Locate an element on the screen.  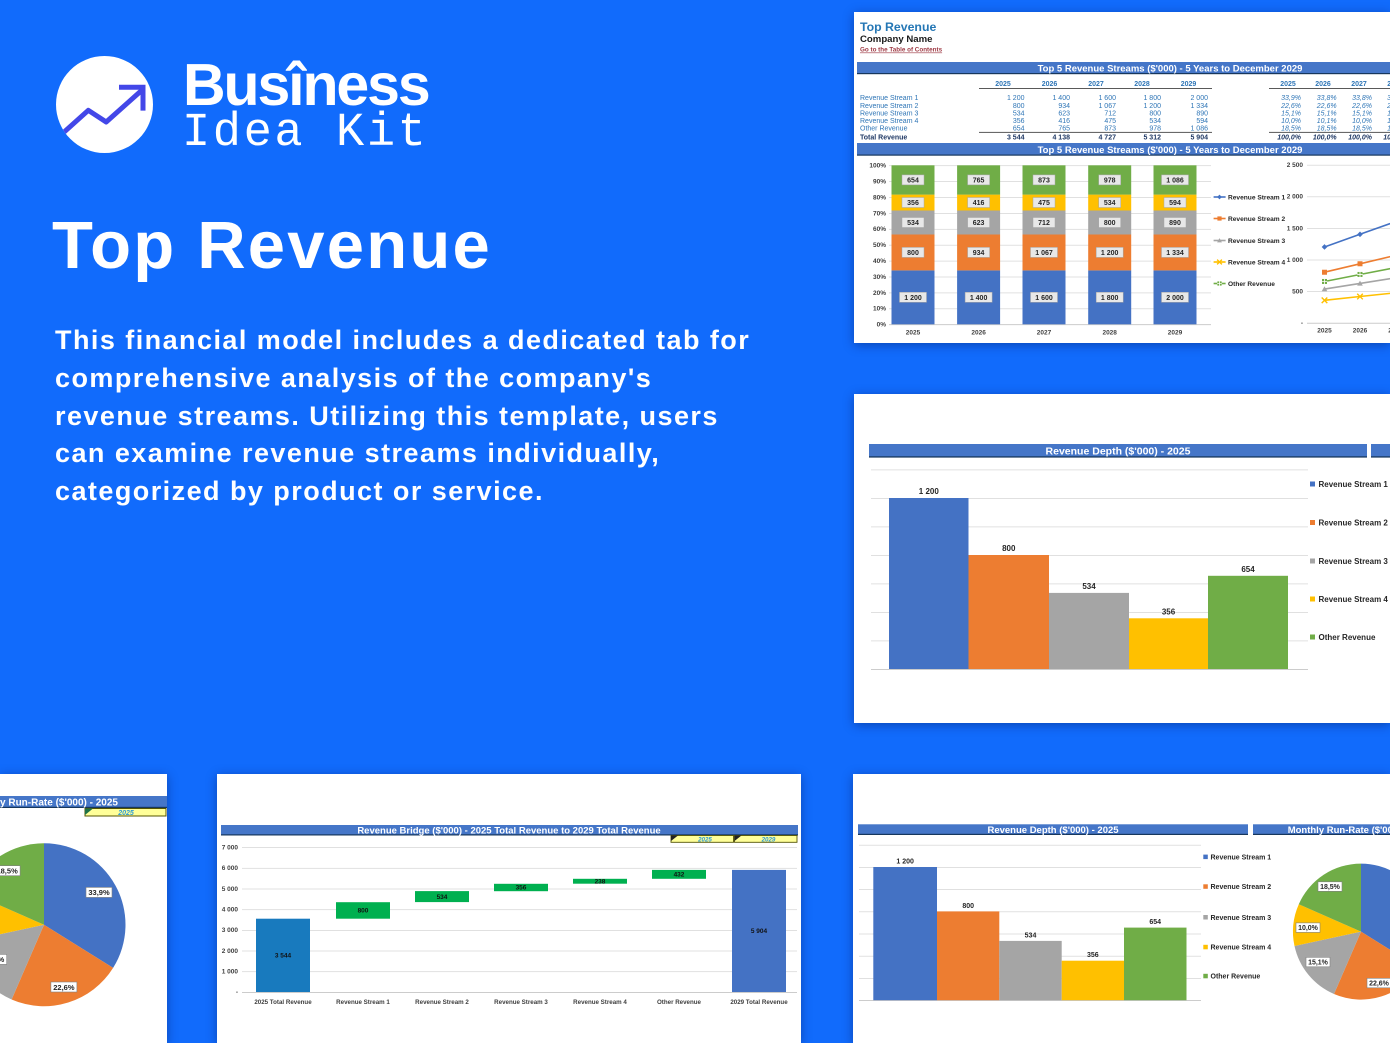
svg-text: 7 000 is located at coordinates (230, 847).